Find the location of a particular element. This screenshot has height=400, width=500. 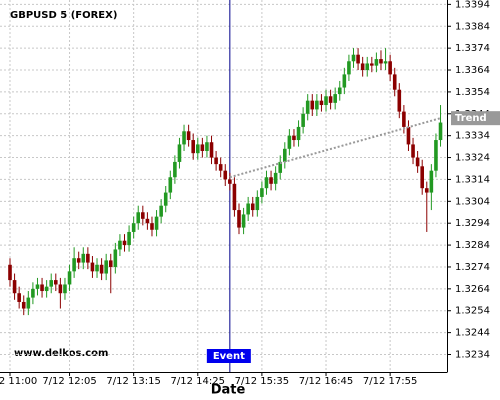

x-tick-label: 7/12 15:35 is located at coordinates (262, 381).